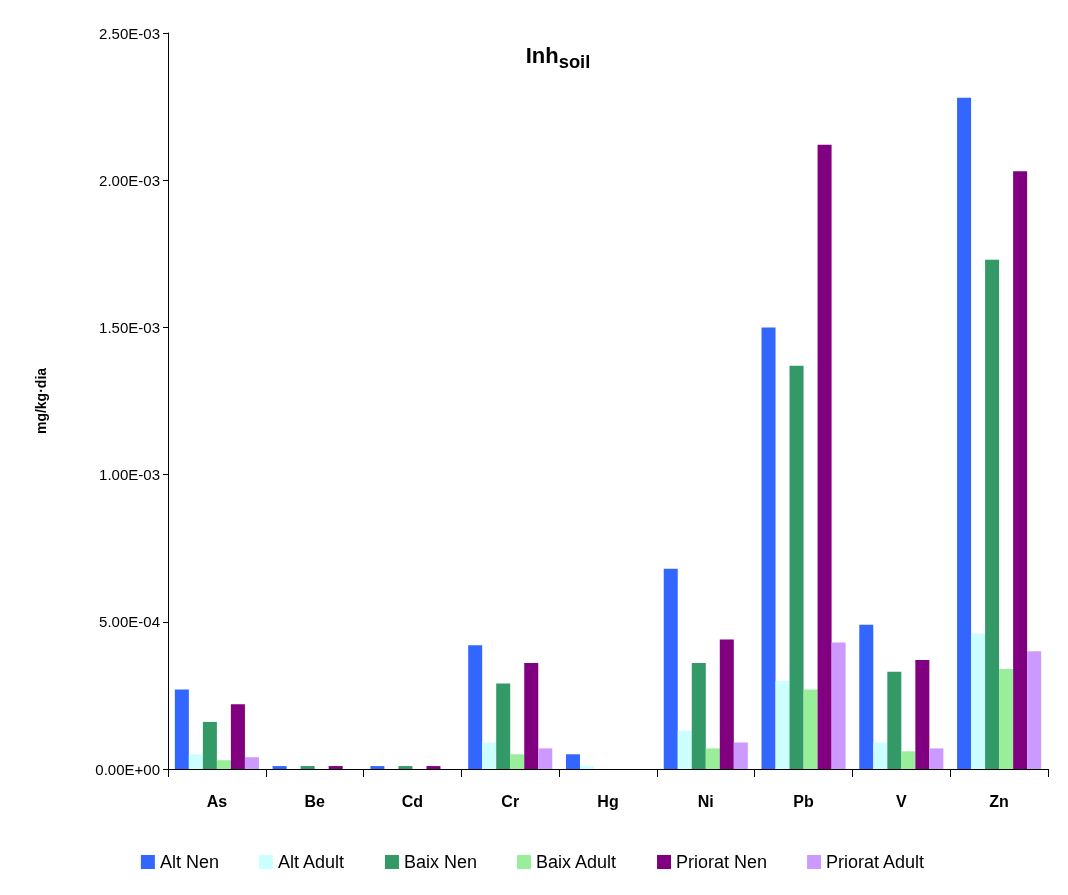 This screenshot has width=1068, height=895. Describe the element at coordinates (129, 327) in the screenshot. I see `y-tick-label: 1.50E-03` at that location.